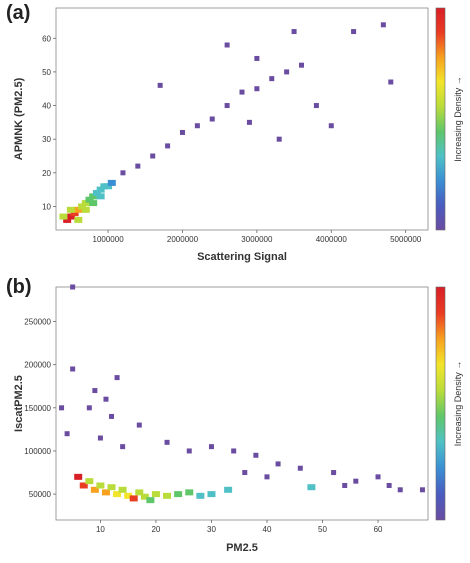 The width and height of the screenshot is (470, 563). I want to click on colorbar-label-a: Increasing Density →, so click(458, 119).